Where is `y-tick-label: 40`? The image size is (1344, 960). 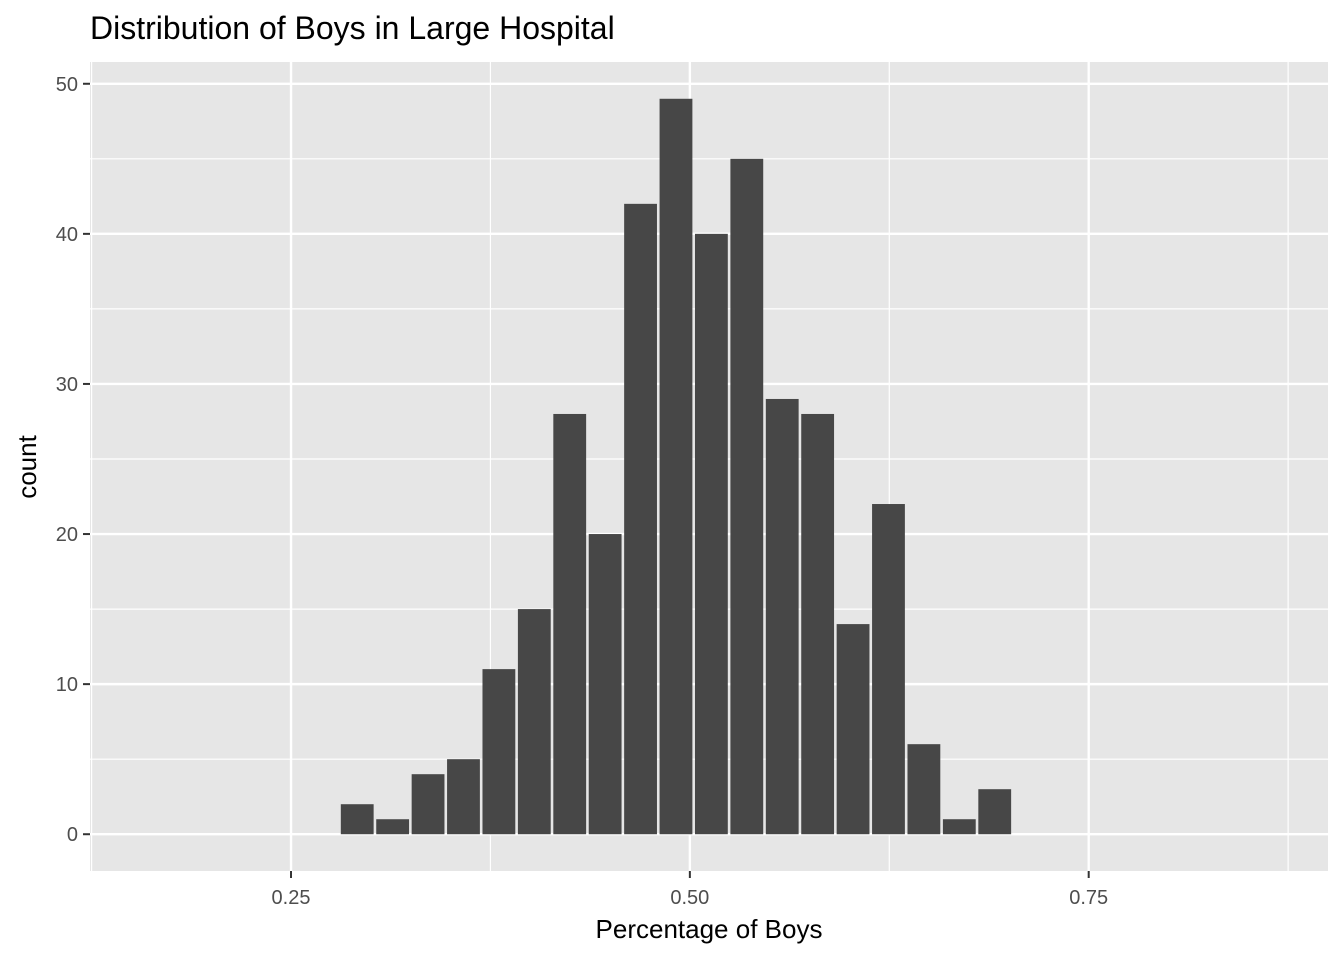
y-tick-label: 40 is located at coordinates (67, 235).